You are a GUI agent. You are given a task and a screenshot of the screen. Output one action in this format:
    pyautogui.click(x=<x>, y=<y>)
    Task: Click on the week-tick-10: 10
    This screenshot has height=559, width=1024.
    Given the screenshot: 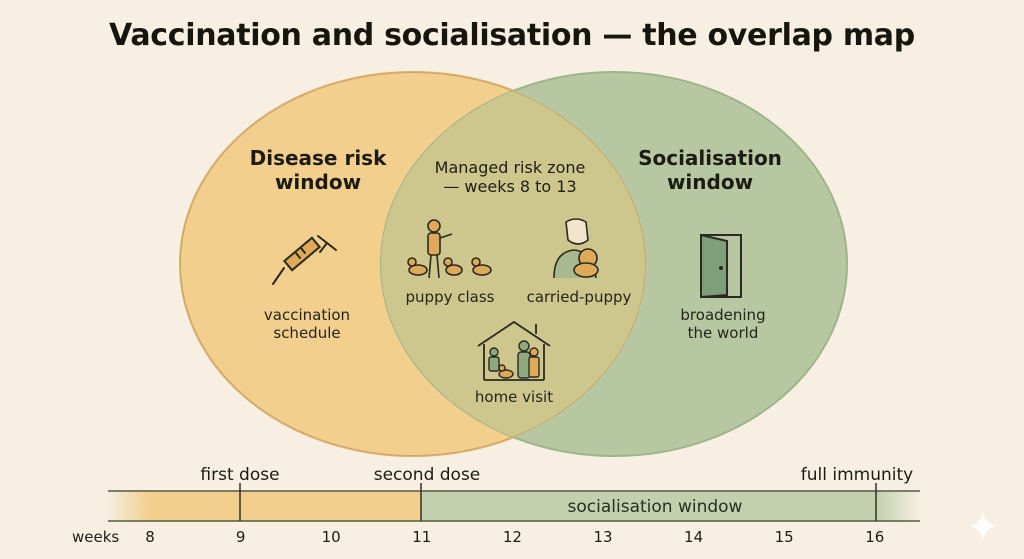 What is the action you would take?
    pyautogui.click(x=331, y=537)
    